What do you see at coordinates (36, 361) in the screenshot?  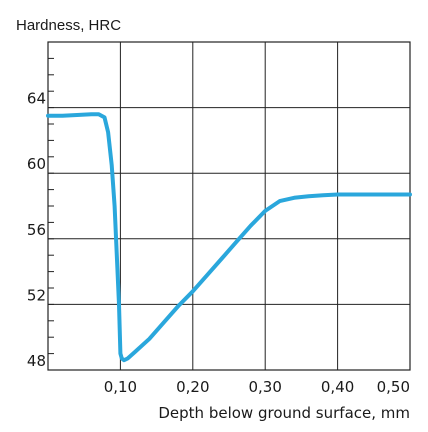 I see `y-tick-label: 48` at bounding box center [36, 361].